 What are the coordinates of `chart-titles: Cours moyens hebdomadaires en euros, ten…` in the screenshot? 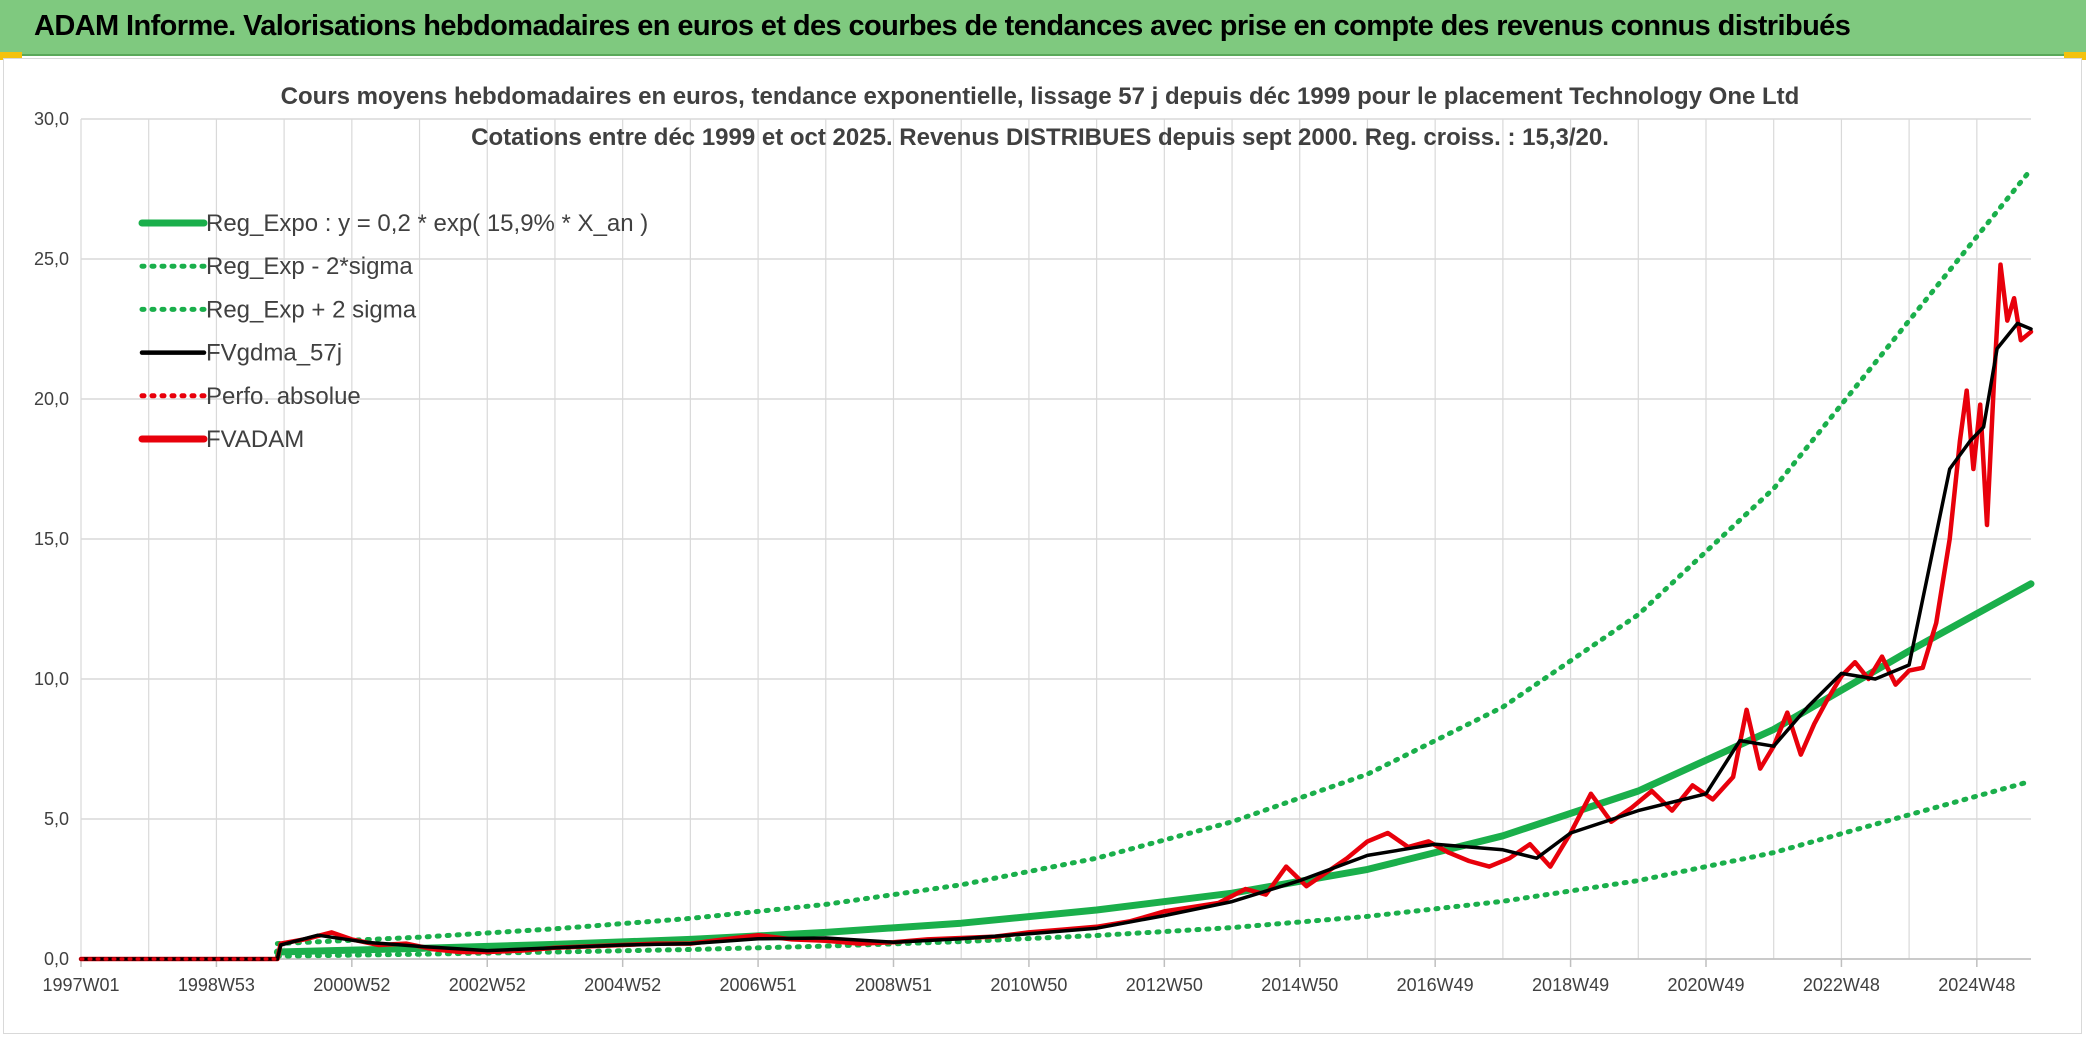 It's located at (1040, 117).